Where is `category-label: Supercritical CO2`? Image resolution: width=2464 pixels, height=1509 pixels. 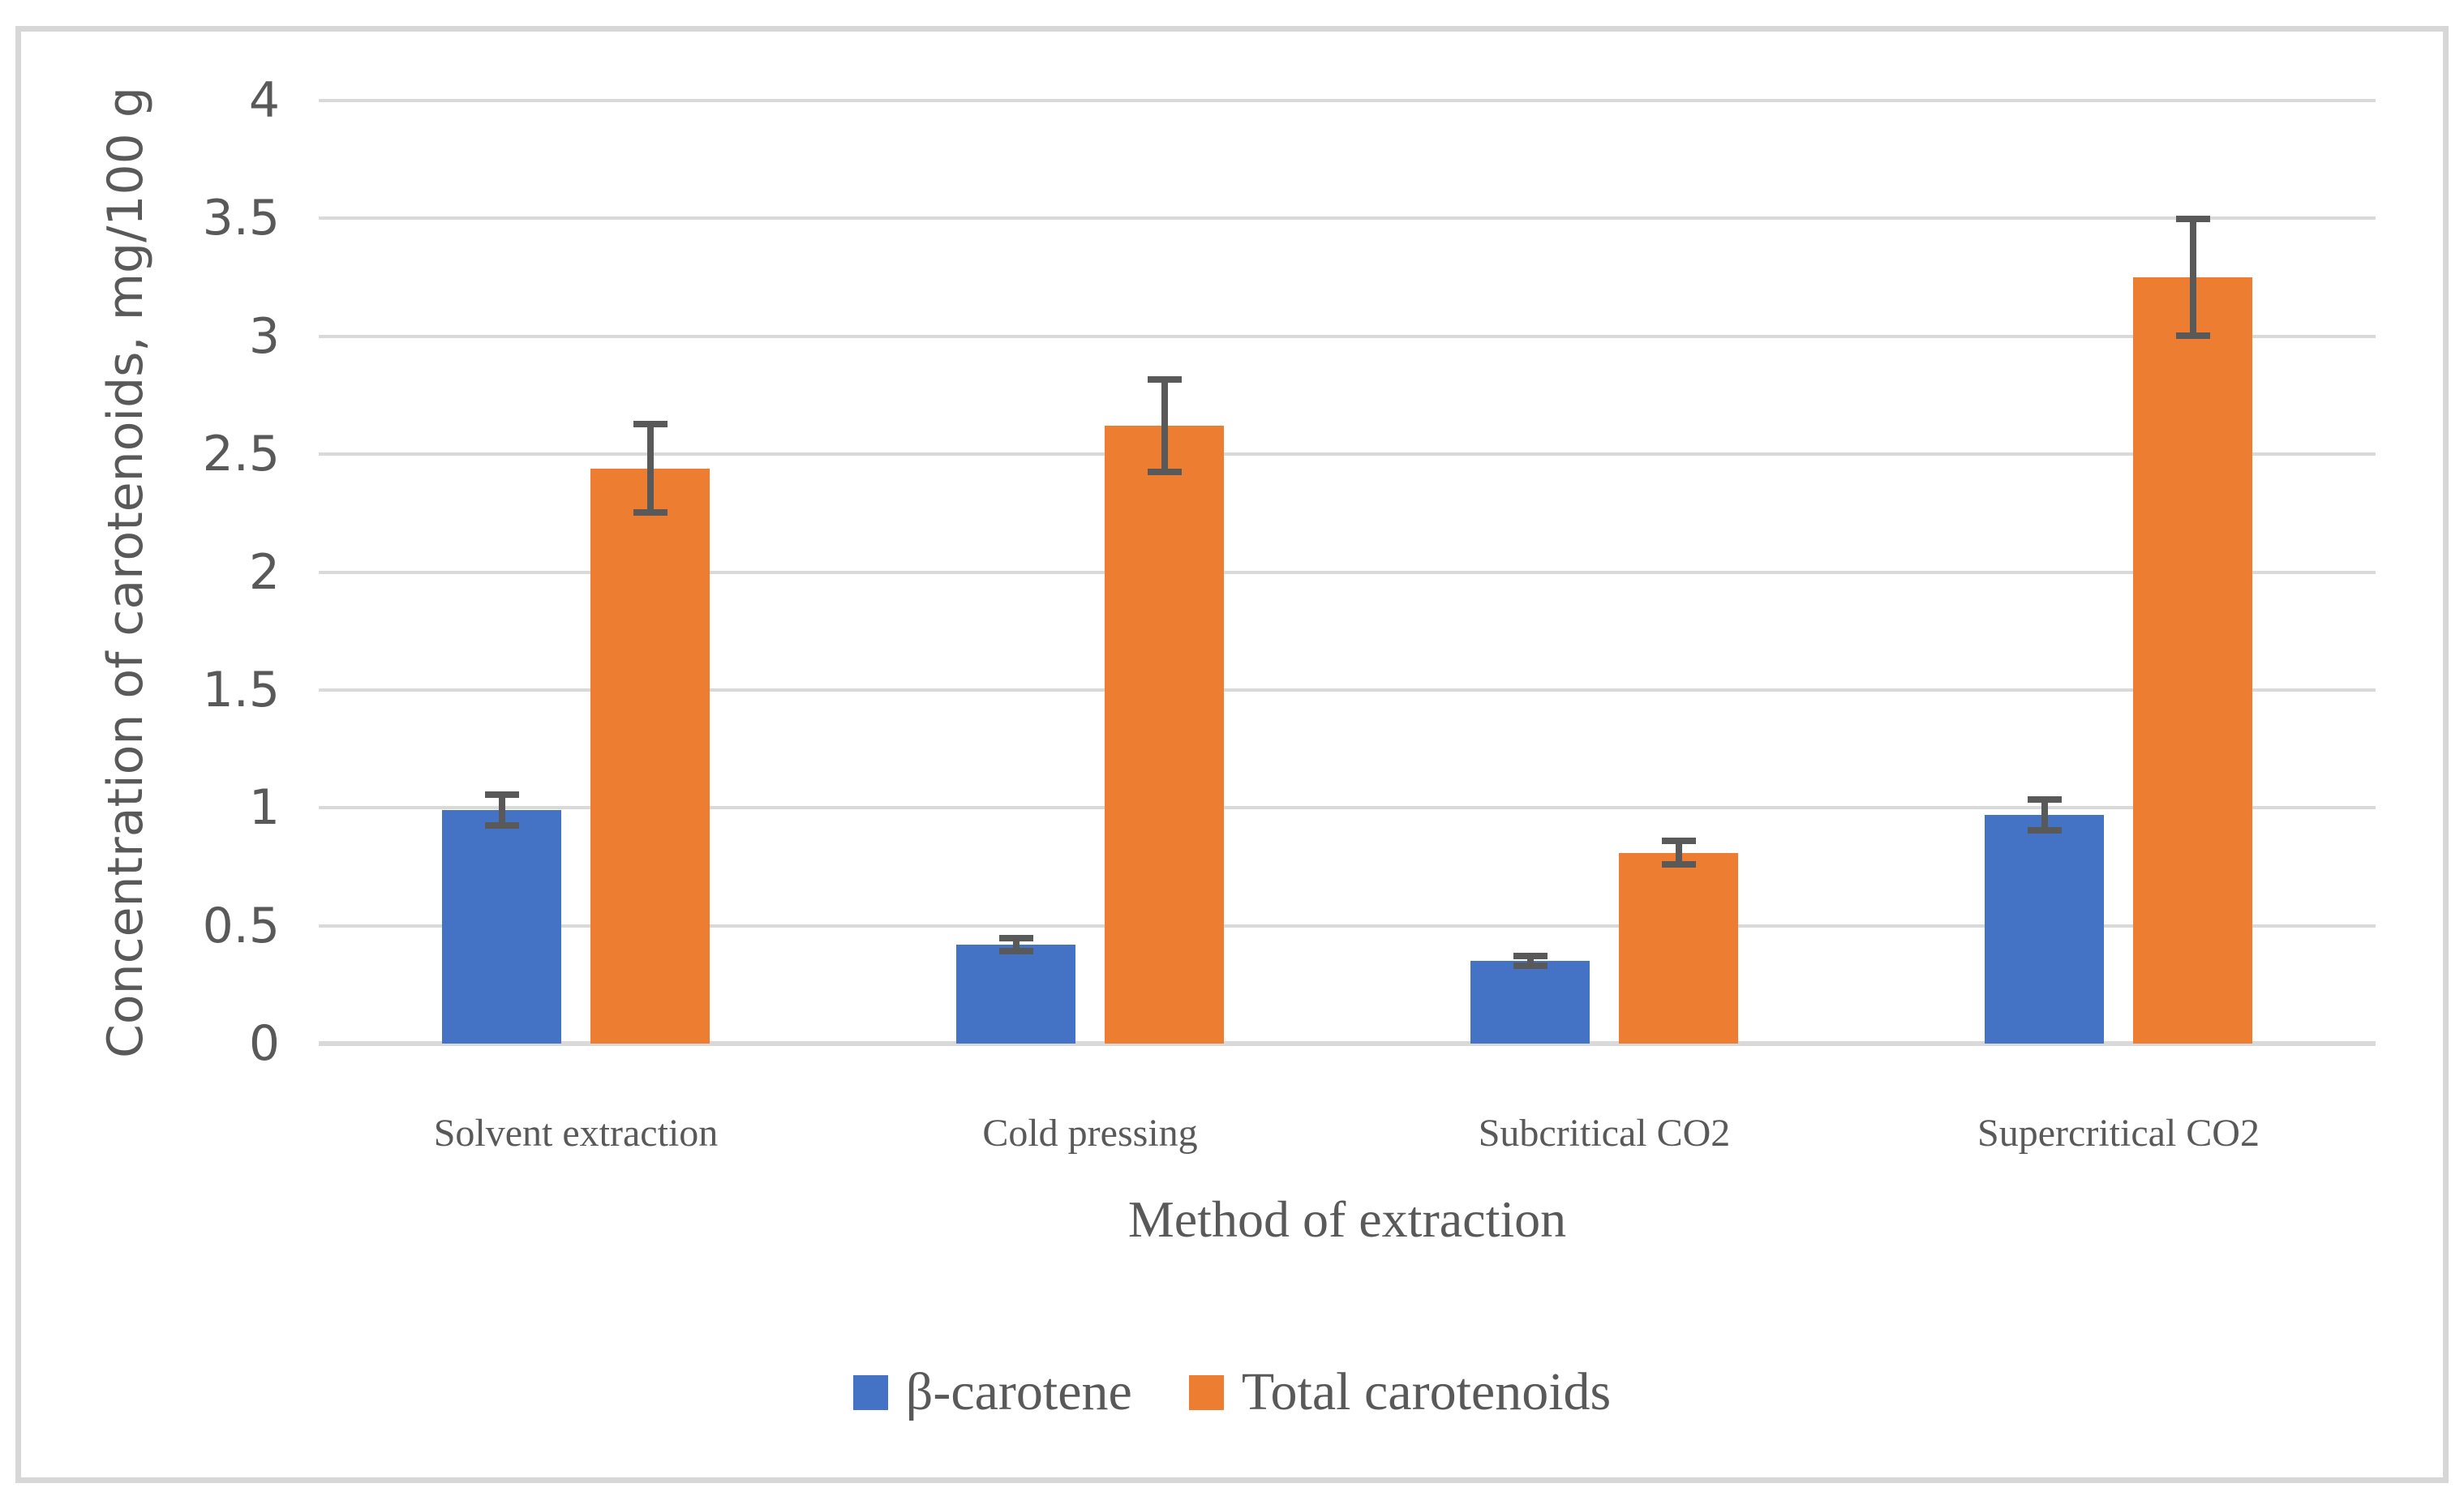
category-label: Supercritical CO2 is located at coordinates (2118, 1133).